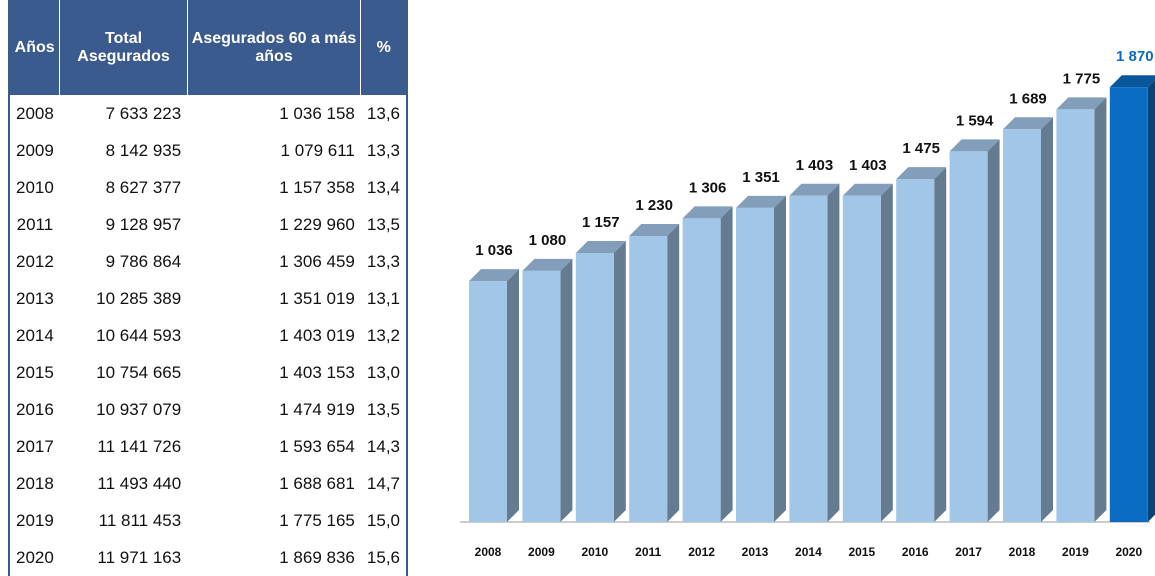 The height and width of the screenshot is (576, 1155). Describe the element at coordinates (1022, 552) in the screenshot. I see `x-tick-label: 2018` at that location.